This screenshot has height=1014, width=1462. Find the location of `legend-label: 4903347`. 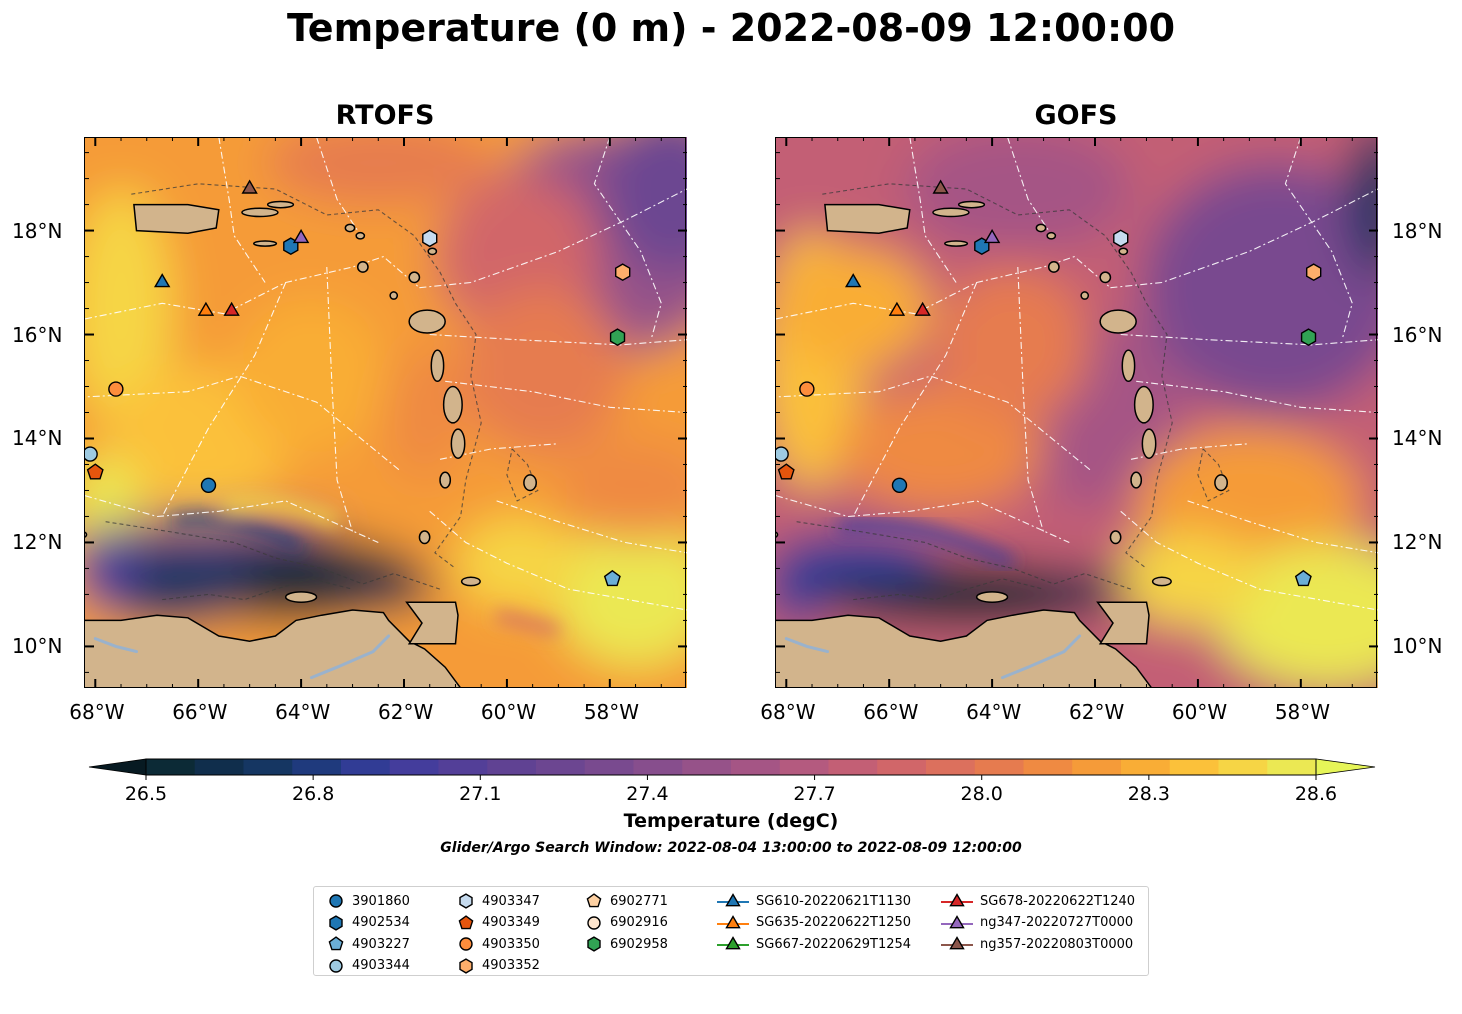

legend-label: 4903347 is located at coordinates (511, 901).